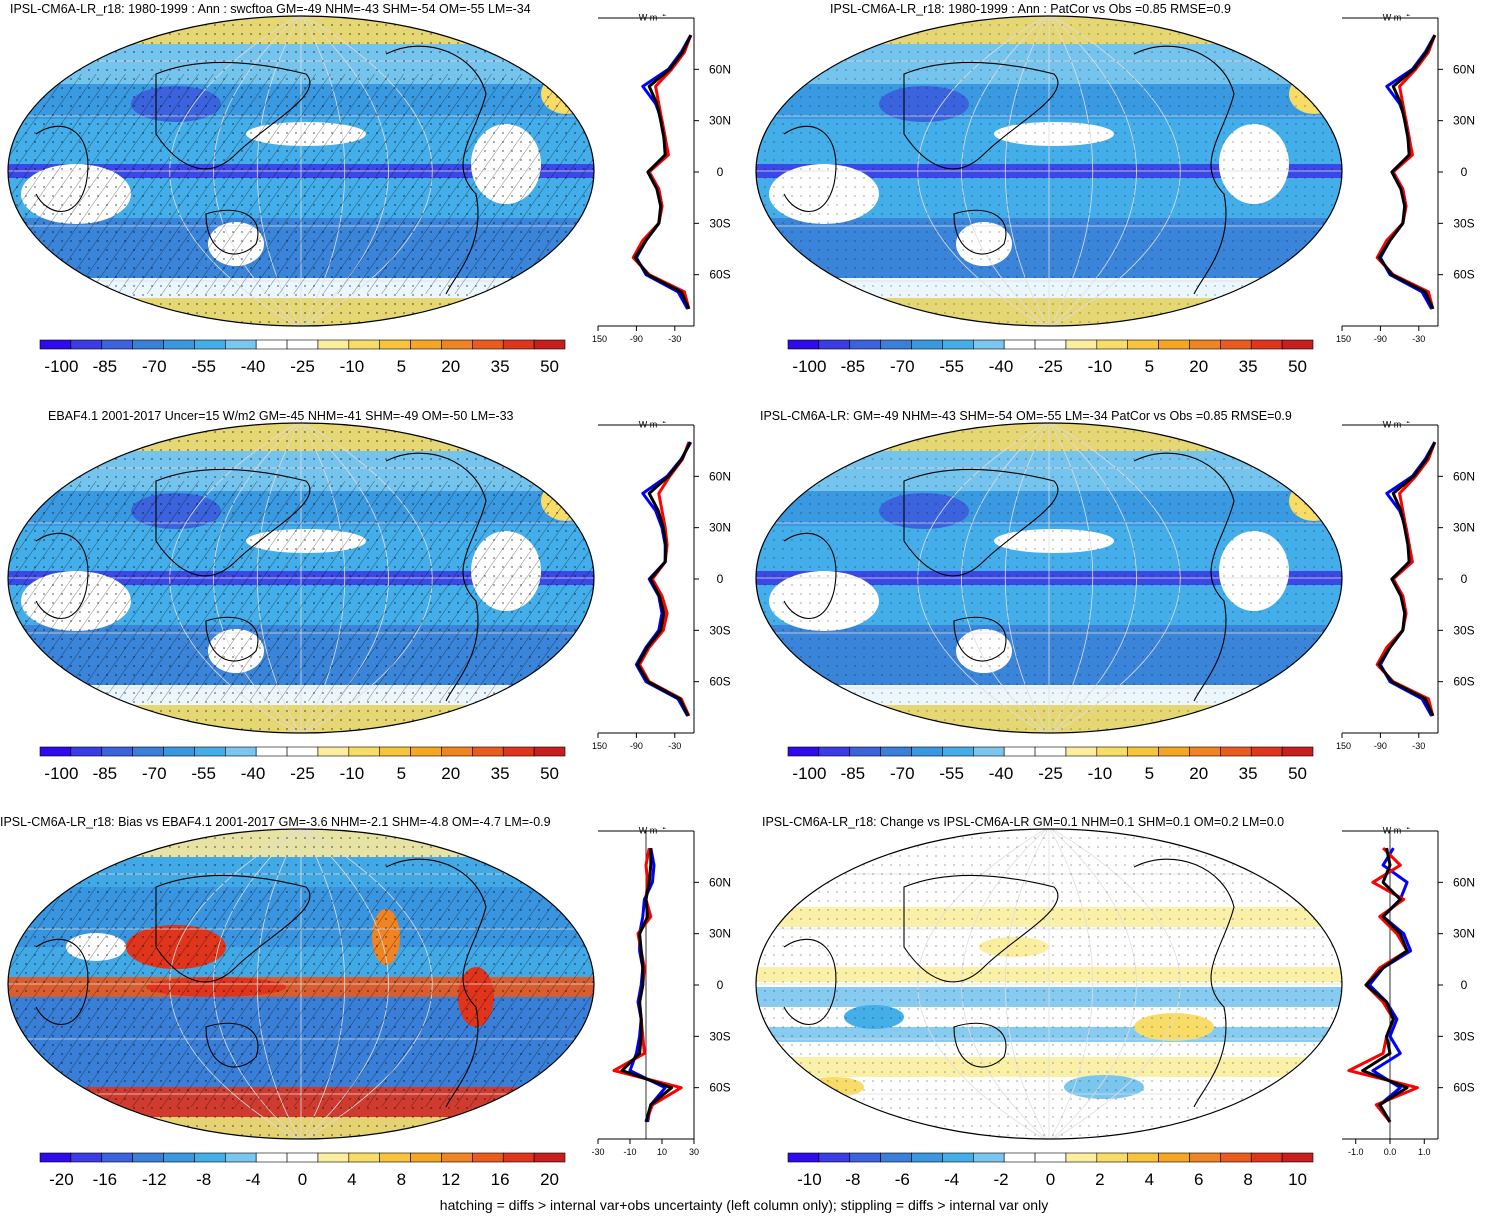  What do you see at coordinates (661, 992) in the screenshot?
I see `zonal-mean-plot: W m -2 60N 30N 0 30S 60S -30 -10 10 30` at bounding box center [661, 992].